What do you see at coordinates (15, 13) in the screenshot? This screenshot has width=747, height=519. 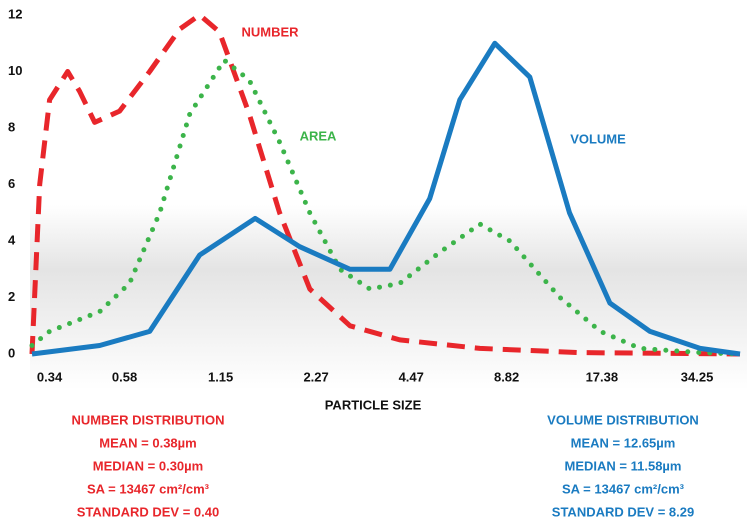 I see `y-tick-label: 12` at bounding box center [15, 13].